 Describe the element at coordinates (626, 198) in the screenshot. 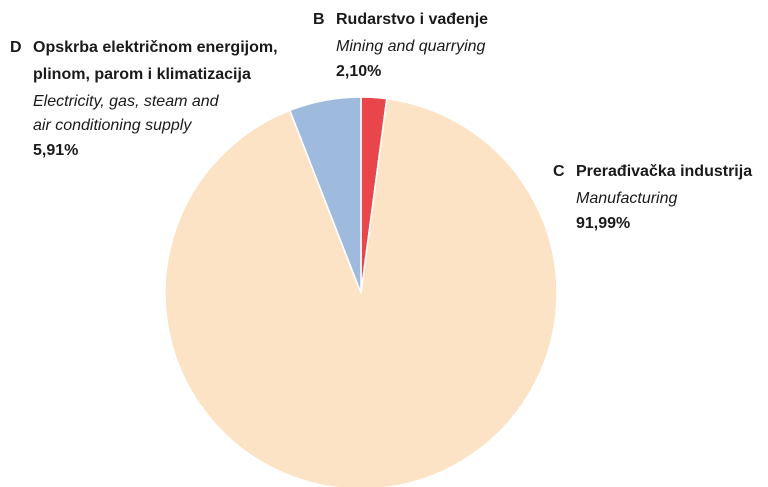

I see `slice-label-en: Manufacturing` at that location.